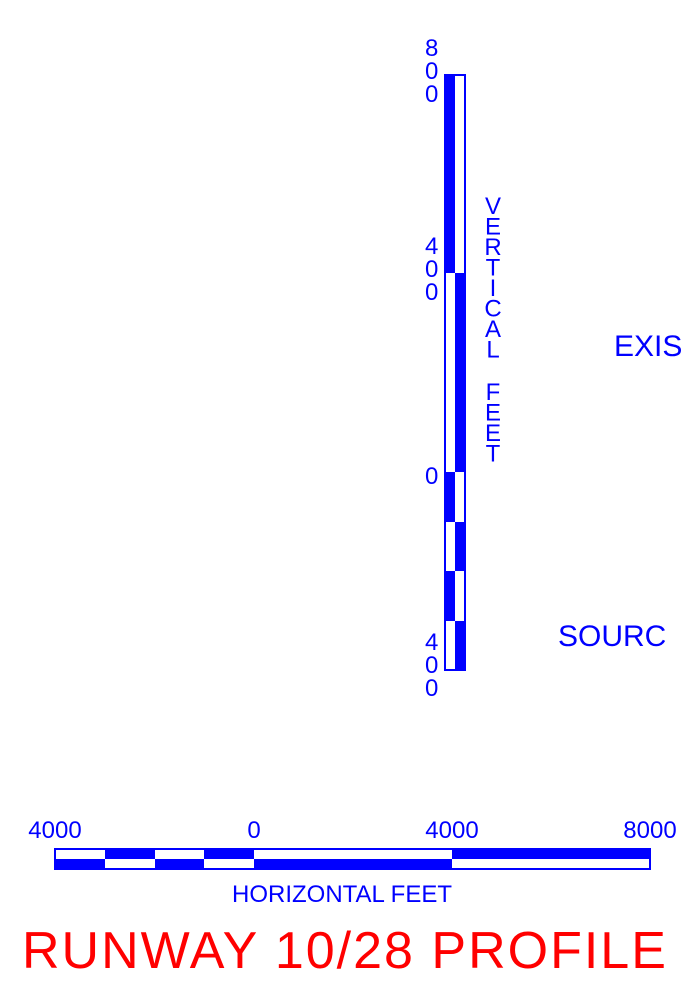 The image size is (694, 993). Describe the element at coordinates (342, 894) in the screenshot. I see `horizontal-axis-label: HORIZONTAL FEET` at that location.